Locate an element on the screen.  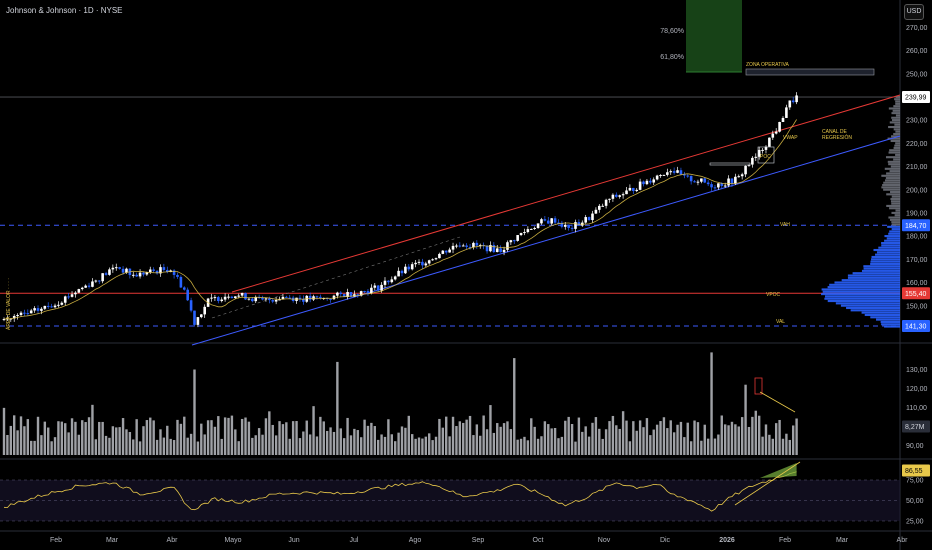
canal-label: REGRESIÓN is located at coordinates (837, 137).